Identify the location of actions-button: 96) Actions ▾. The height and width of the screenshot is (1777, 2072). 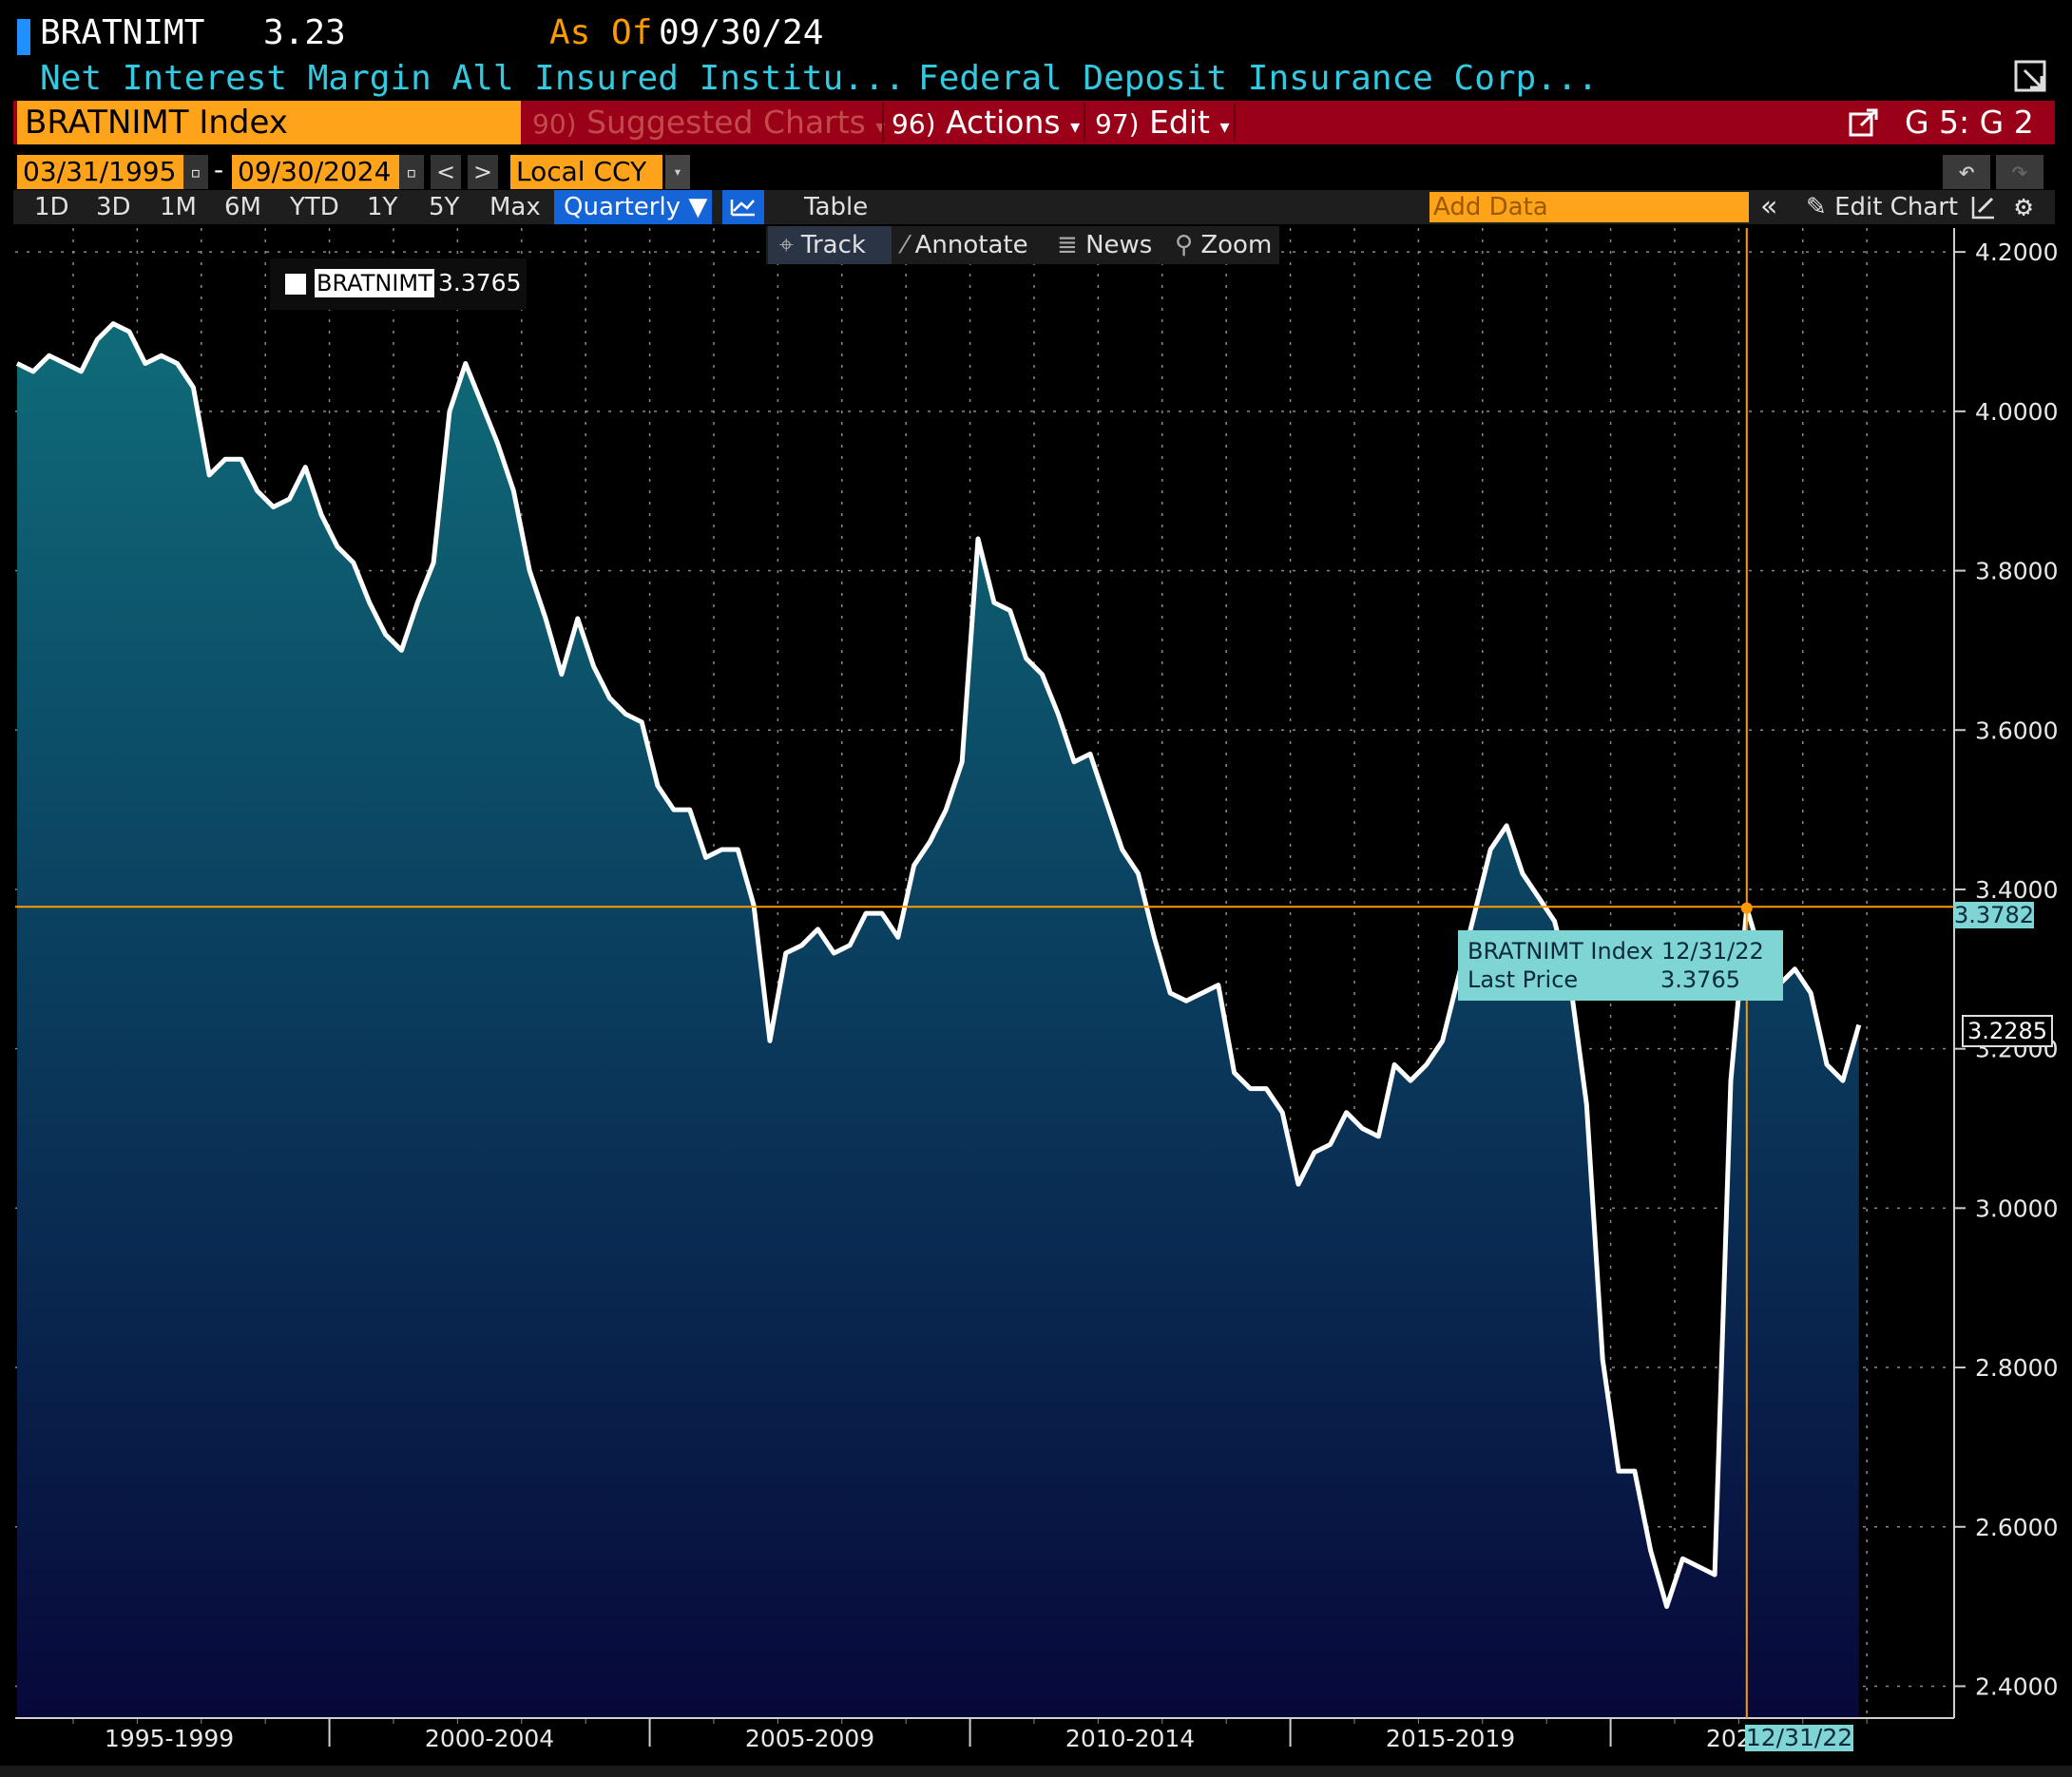
(986, 123).